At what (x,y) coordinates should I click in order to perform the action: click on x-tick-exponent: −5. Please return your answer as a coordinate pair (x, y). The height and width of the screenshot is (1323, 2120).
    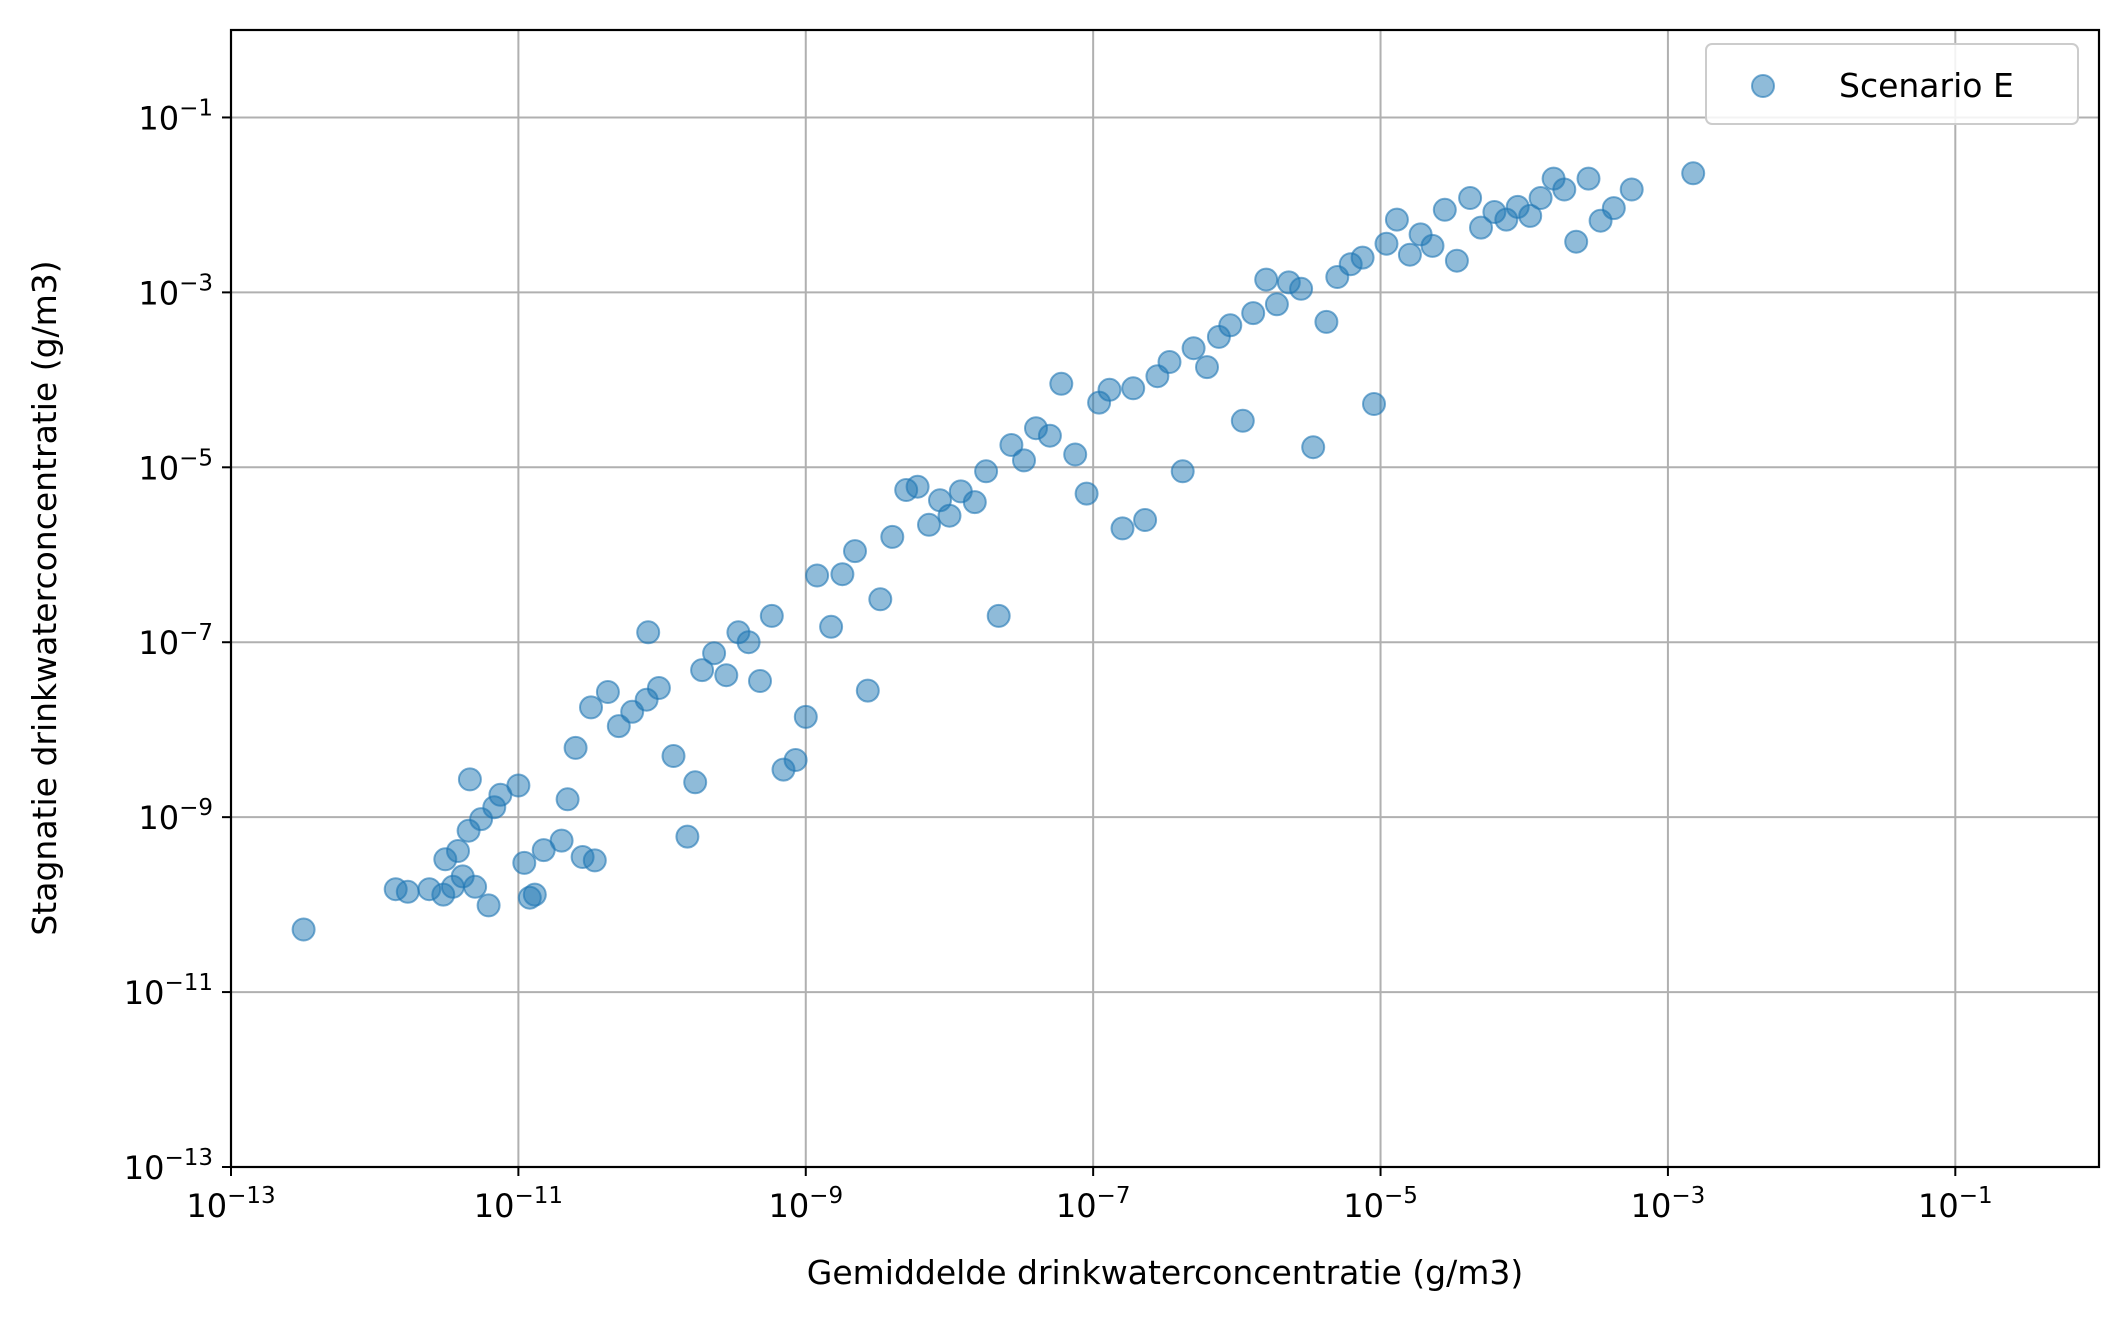
    Looking at the image, I should click on (1401, 1196).